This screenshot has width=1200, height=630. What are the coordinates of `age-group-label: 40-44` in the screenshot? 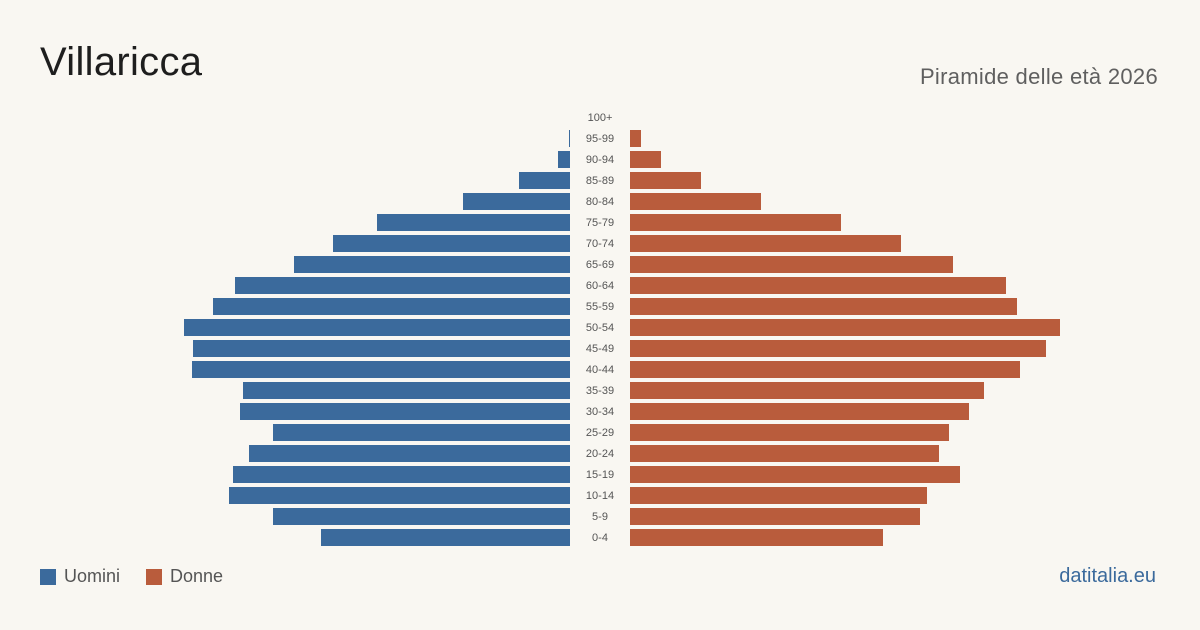 It's located at (600, 370).